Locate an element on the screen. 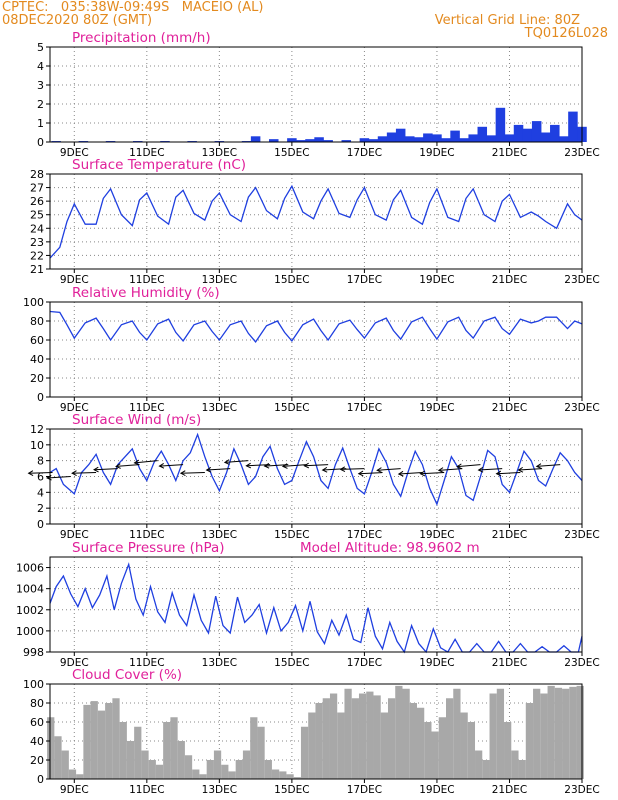 The image size is (618, 800). precip-xtick-label: 17DEC is located at coordinates (364, 153).